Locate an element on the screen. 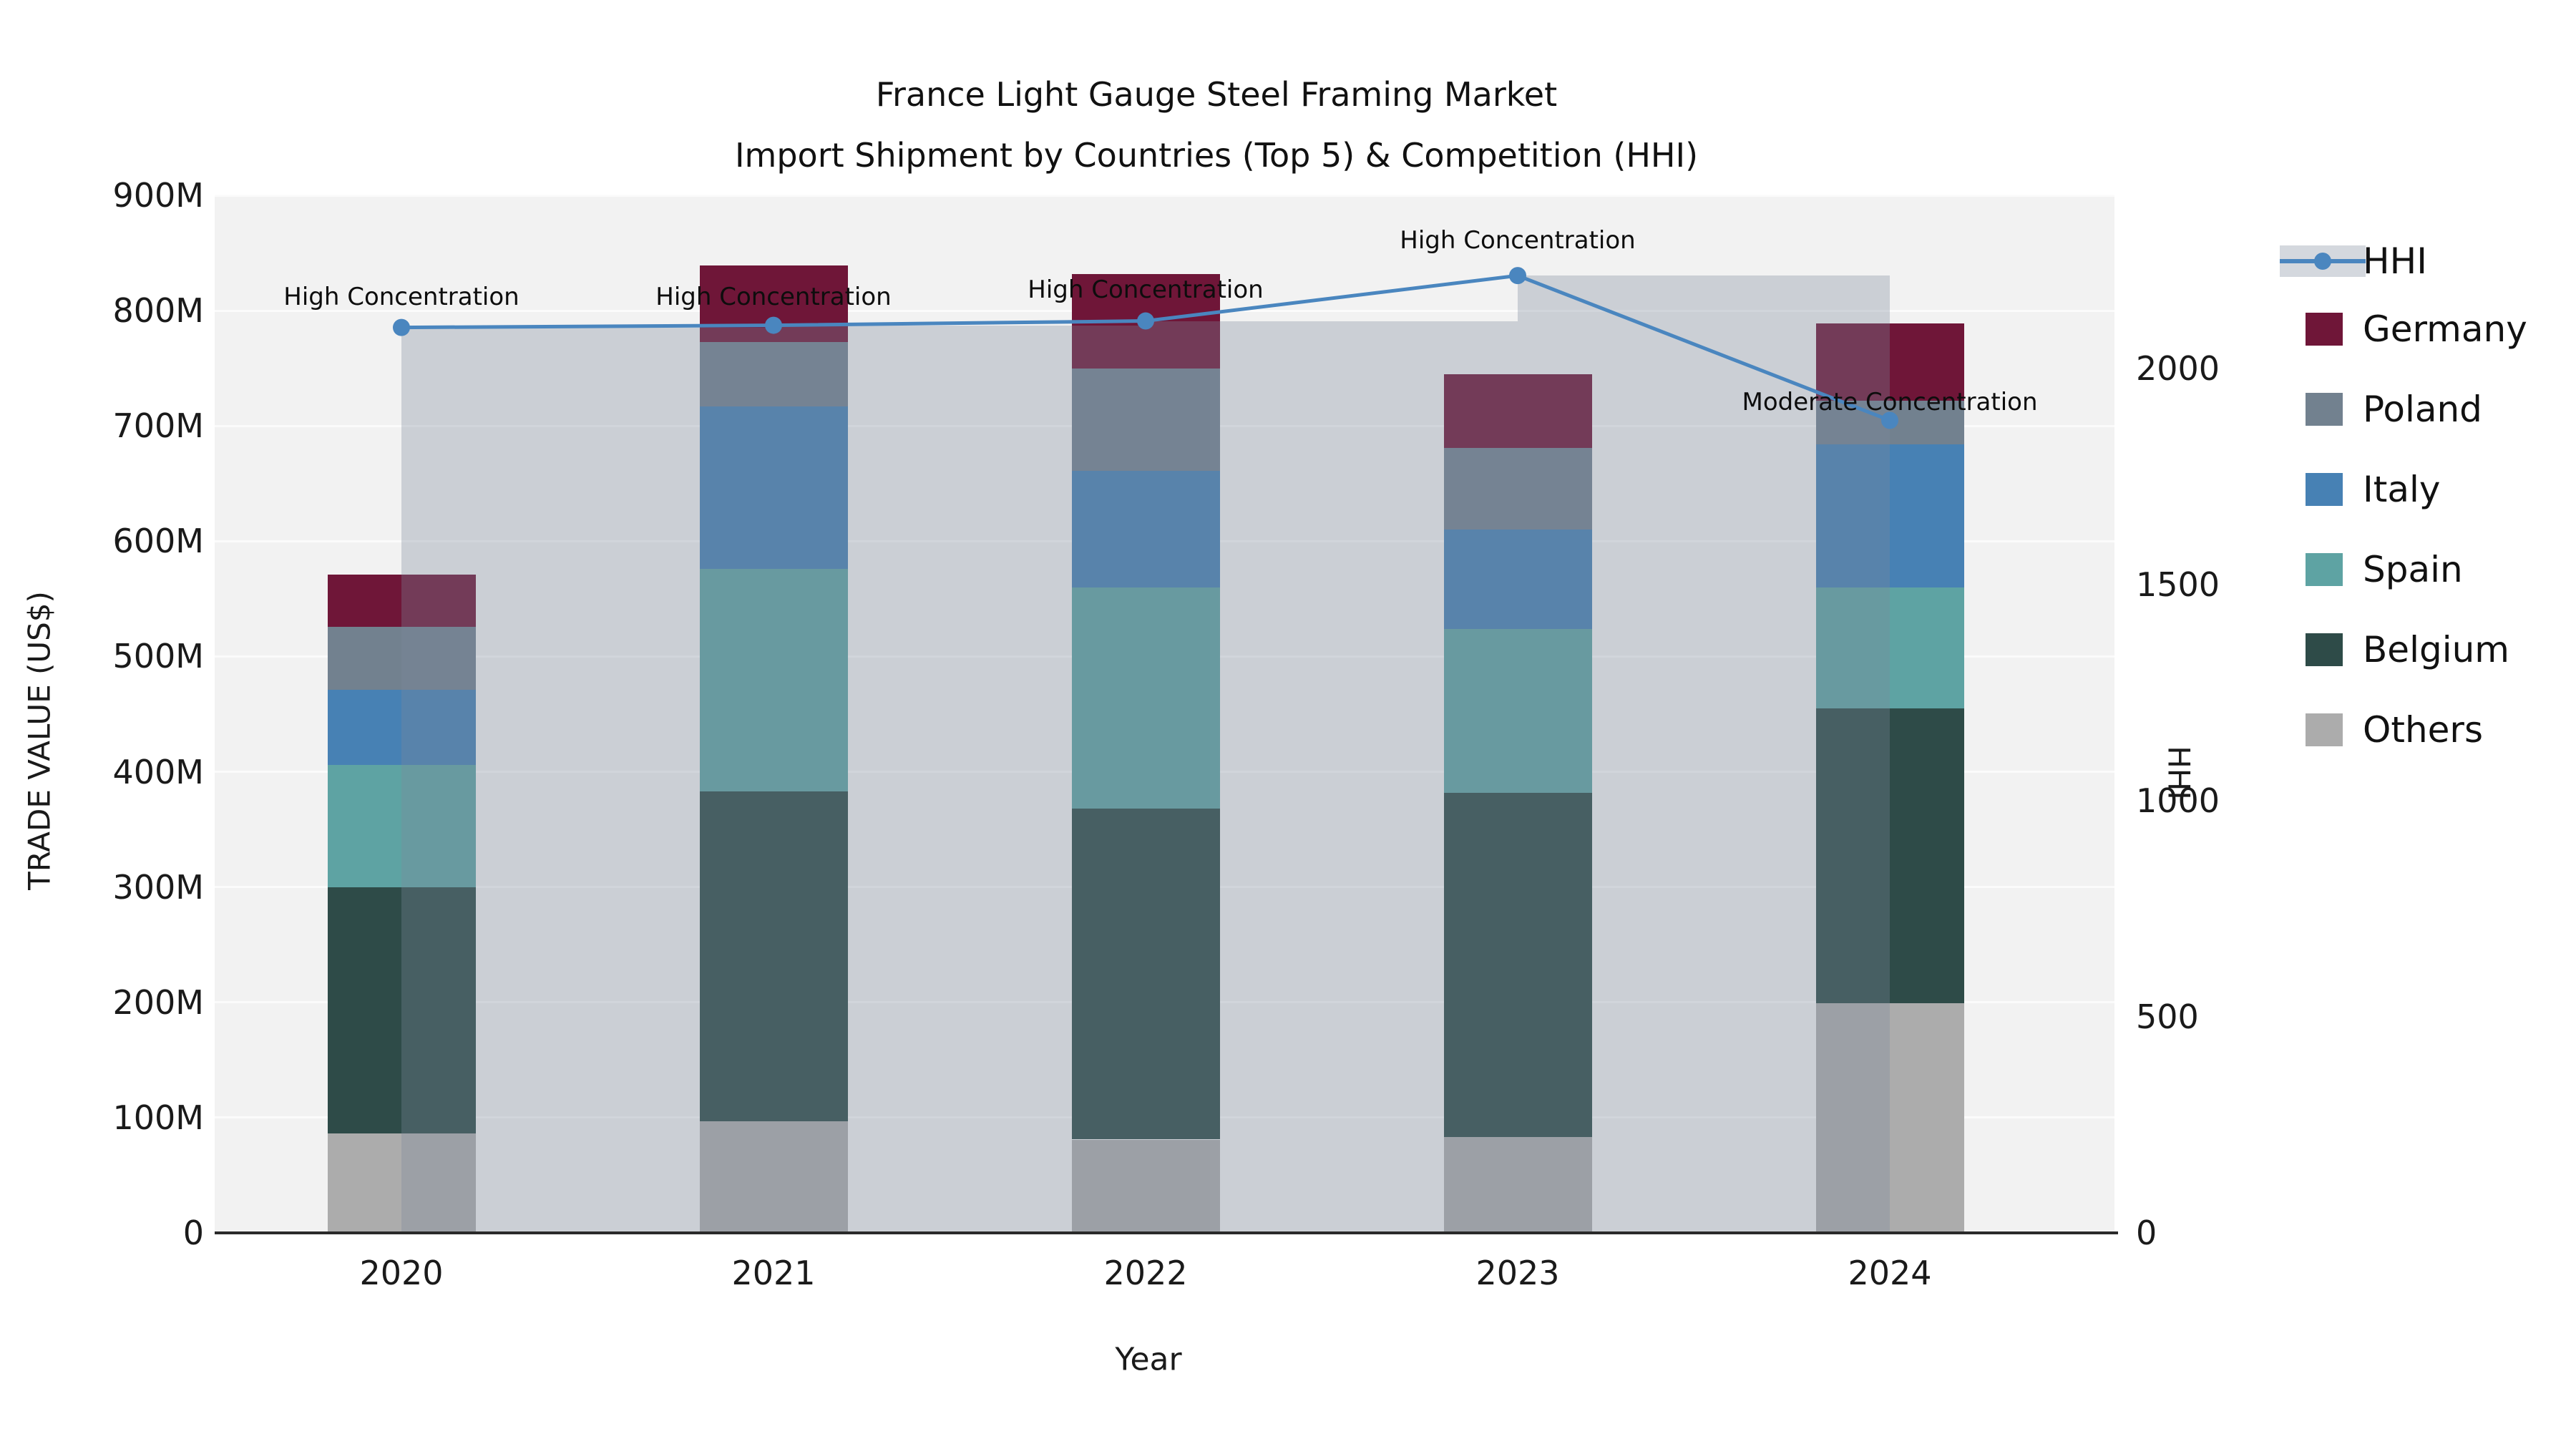  y-right-tick-500: 500 is located at coordinates (2167, 1017).